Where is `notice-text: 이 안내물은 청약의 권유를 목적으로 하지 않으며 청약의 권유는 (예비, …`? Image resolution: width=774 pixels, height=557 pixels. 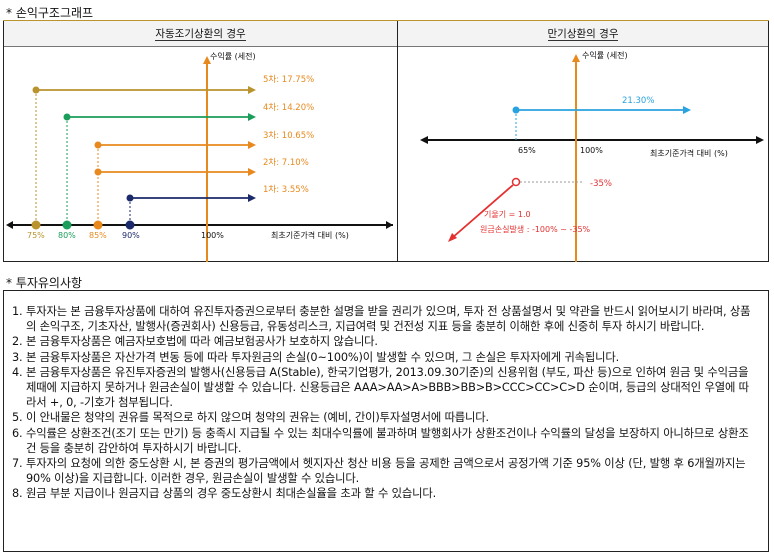 notice-text: 이 안내물은 청약의 권유를 목적으로 하지 않으며 청약의 권유는 (예비, … is located at coordinates (257, 418).